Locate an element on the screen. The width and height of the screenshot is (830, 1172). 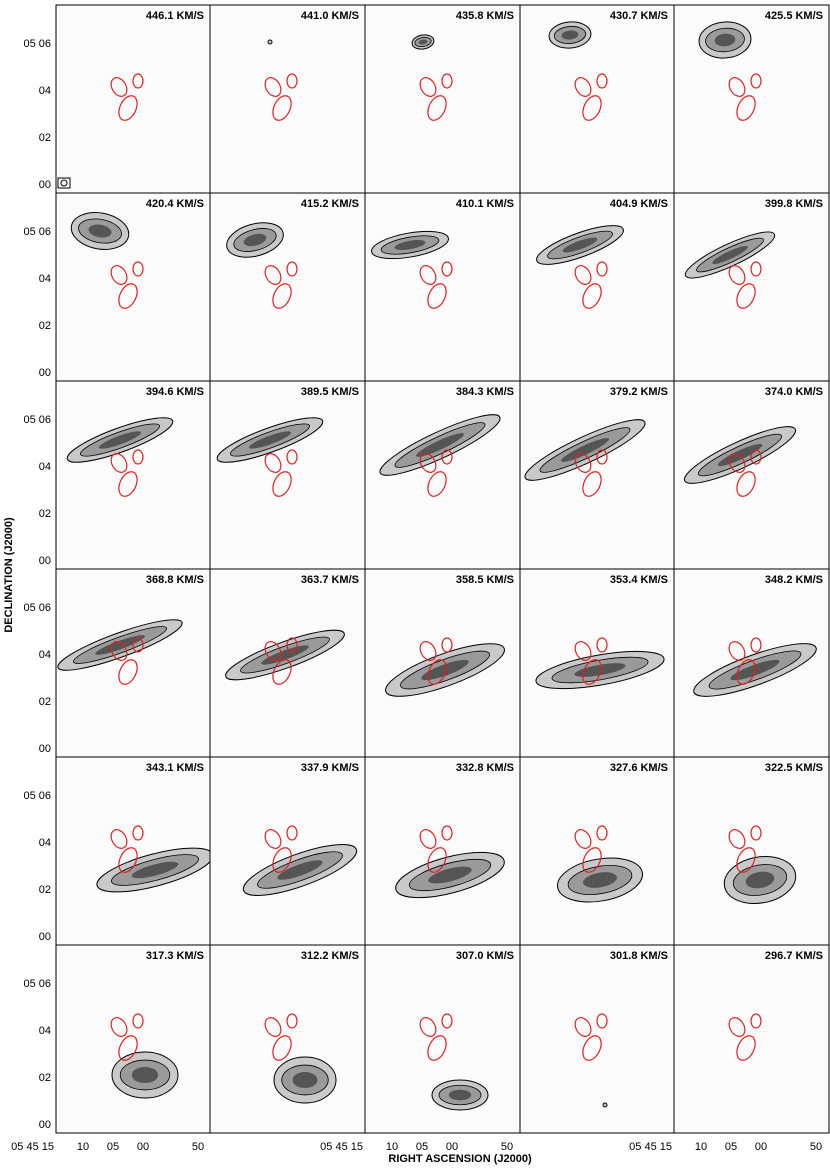
x-tick-label: 05 is located at coordinates (422, 1147).